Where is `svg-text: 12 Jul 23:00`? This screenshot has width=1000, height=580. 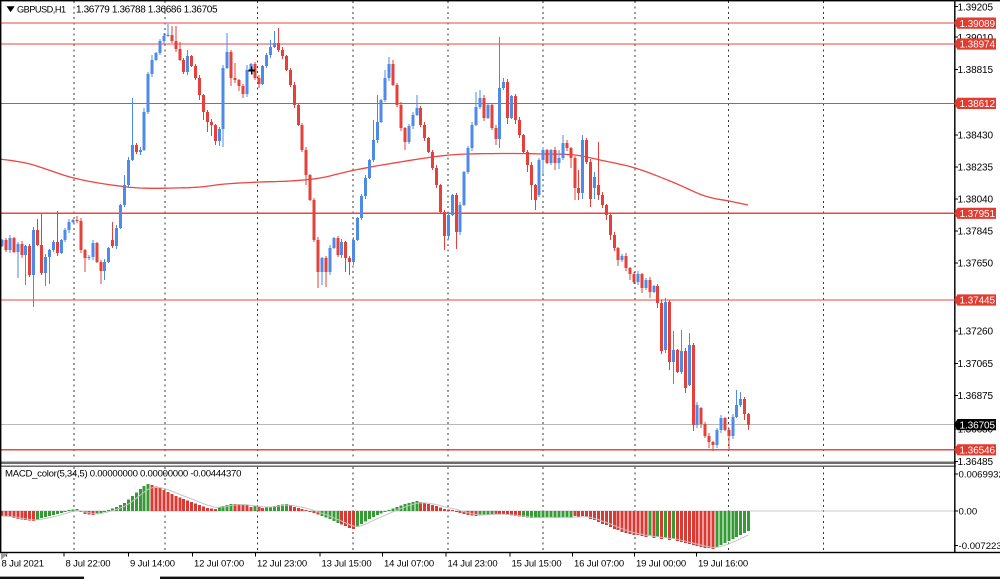
svg-text: 12 Jul 23:00 is located at coordinates (282, 564).